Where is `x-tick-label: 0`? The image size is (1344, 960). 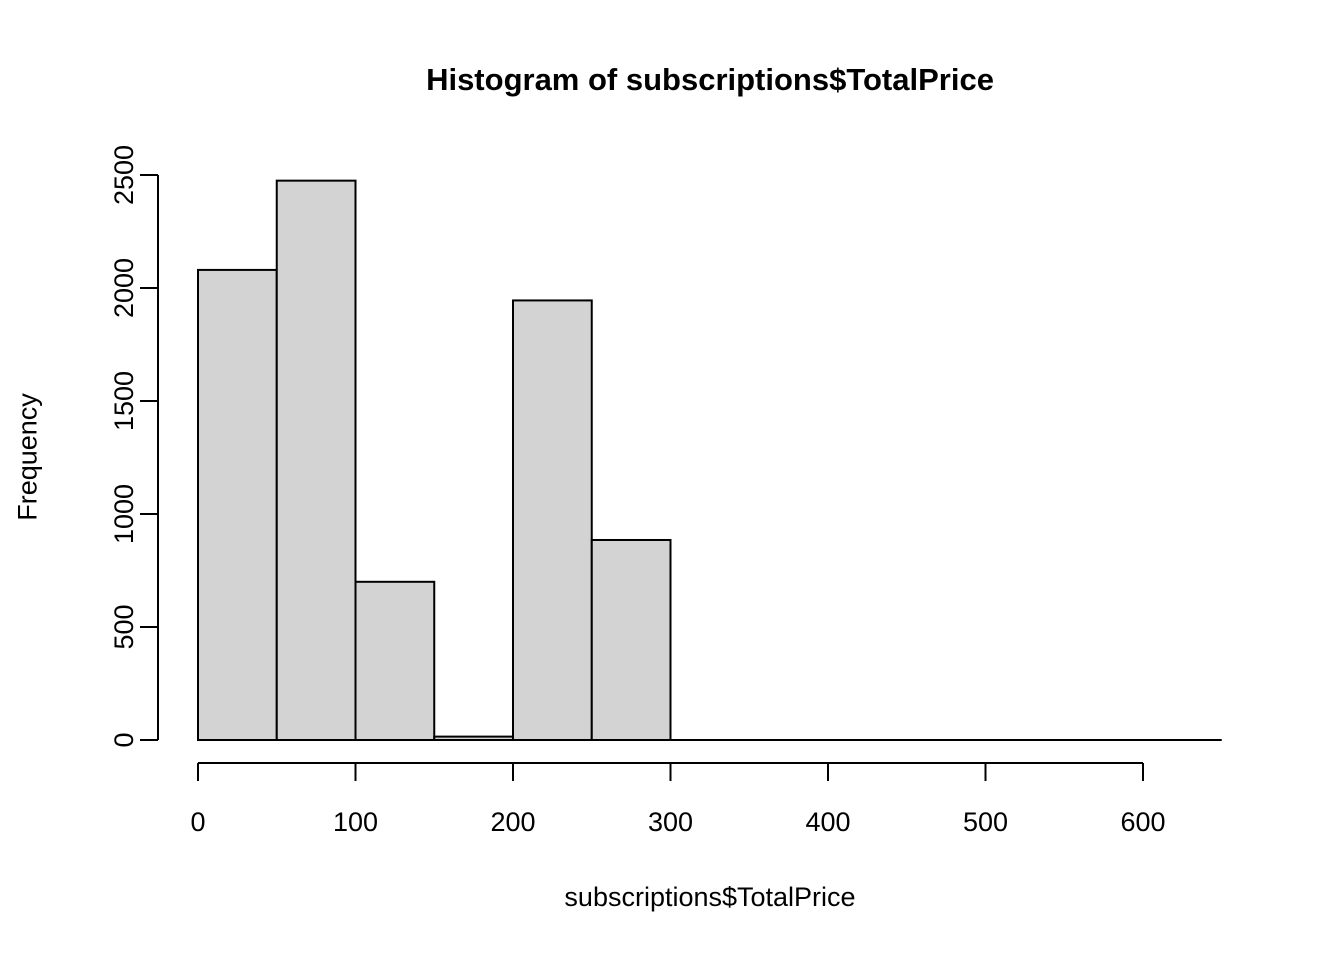
x-tick-label: 0 is located at coordinates (197, 822).